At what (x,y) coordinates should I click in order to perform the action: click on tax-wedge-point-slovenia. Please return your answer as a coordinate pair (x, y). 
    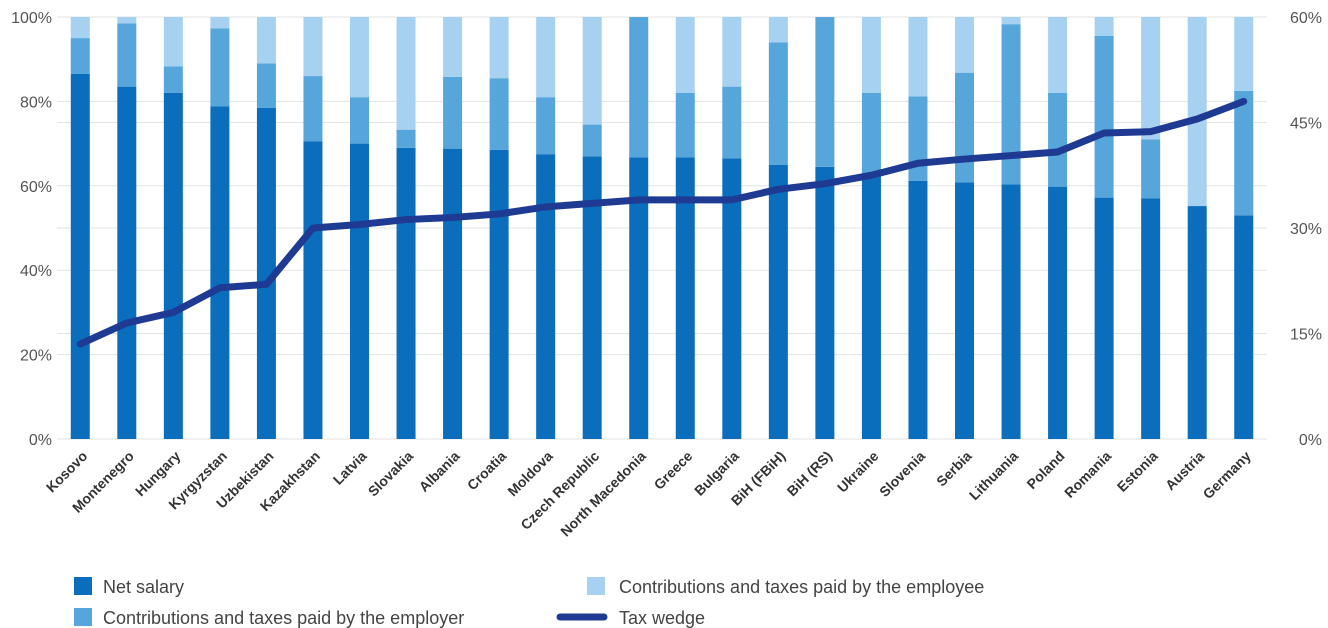
    Looking at the image, I should click on (918, 163).